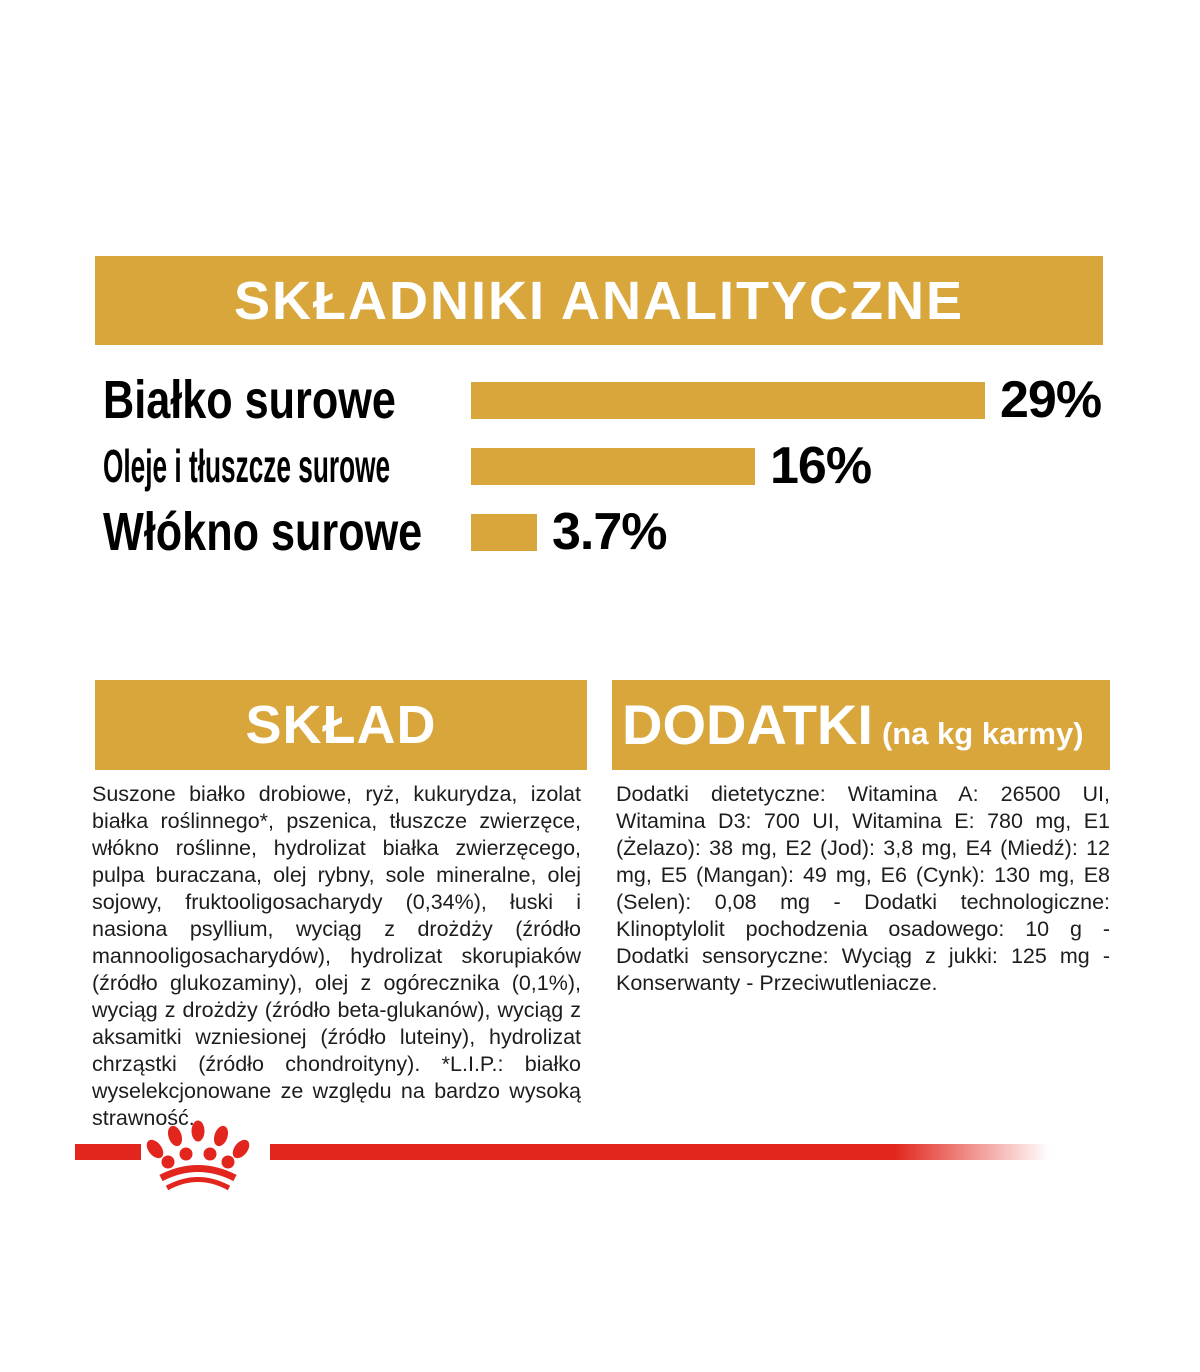  I want to click on royal-canin-crown-icon, so click(198, 1155).